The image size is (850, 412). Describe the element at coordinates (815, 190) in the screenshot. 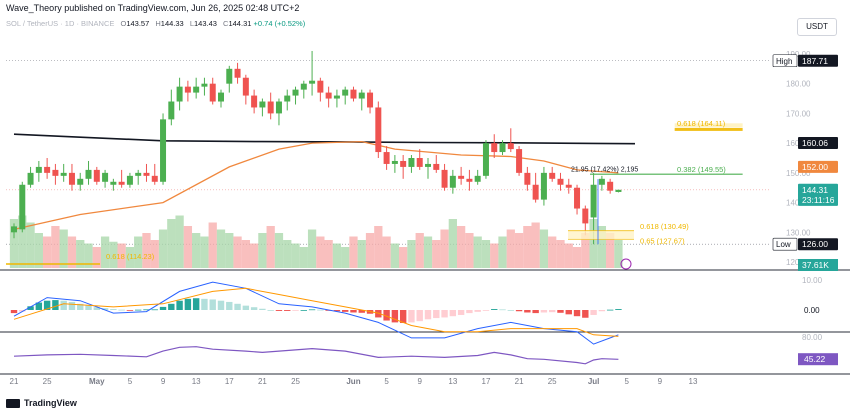

I see `price-label-value: 144.31` at that location.